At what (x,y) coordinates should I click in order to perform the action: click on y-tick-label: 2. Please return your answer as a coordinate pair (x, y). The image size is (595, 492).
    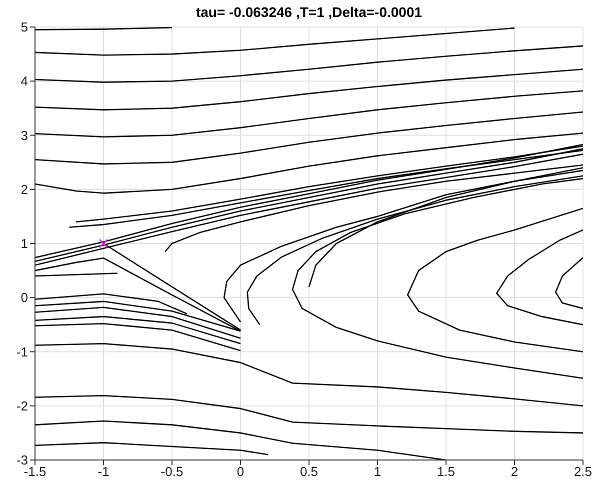
    Looking at the image, I should click on (24, 189).